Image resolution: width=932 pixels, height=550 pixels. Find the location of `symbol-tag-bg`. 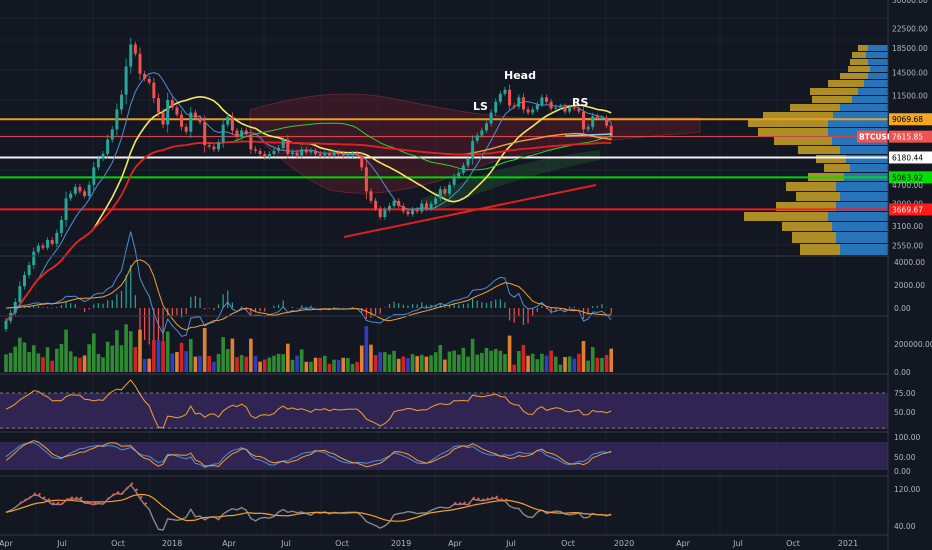

symbol-tag-bg is located at coordinates (872, 136).